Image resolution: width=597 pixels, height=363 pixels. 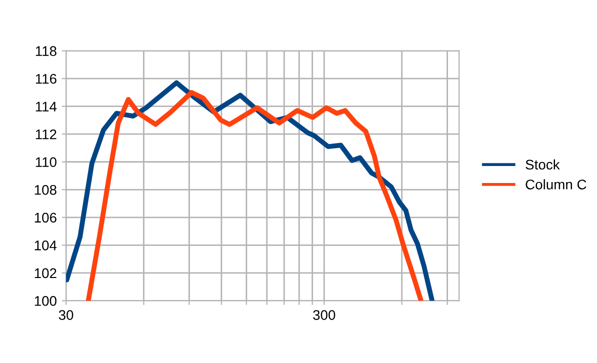 What do you see at coordinates (324, 315) in the screenshot?
I see `x-tick-label: 300` at bounding box center [324, 315].